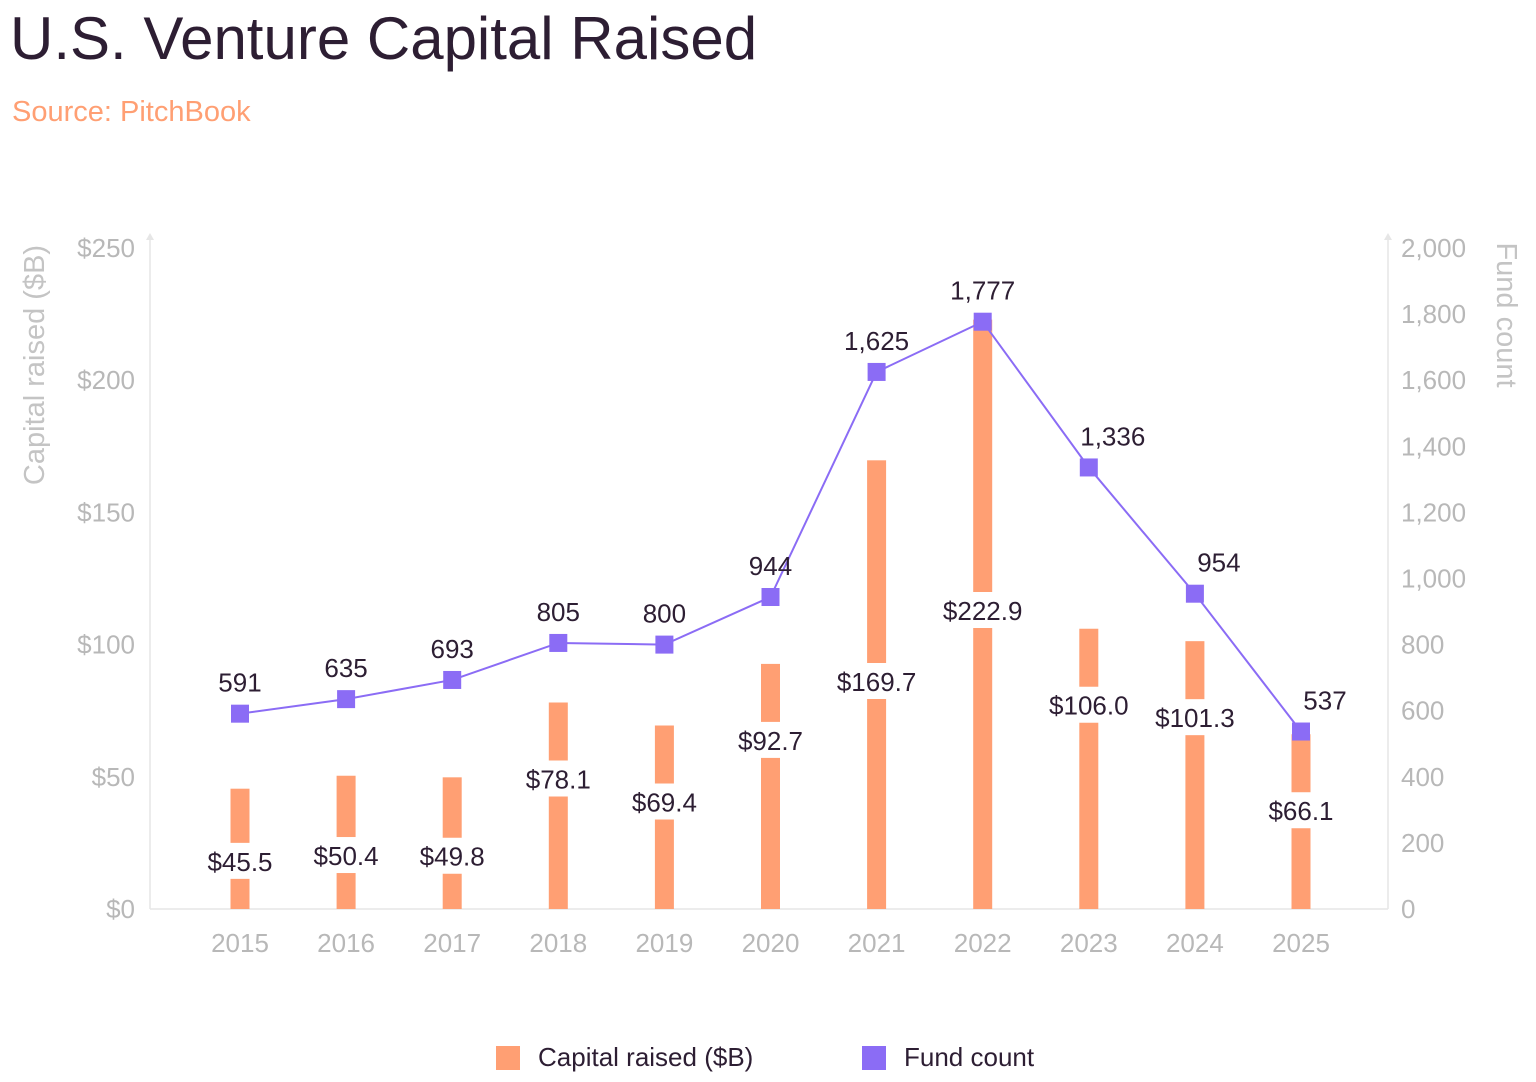 The width and height of the screenshot is (1536, 1082). Describe the element at coordinates (1089, 943) in the screenshot. I see `x-tick-label: 2023` at that location.